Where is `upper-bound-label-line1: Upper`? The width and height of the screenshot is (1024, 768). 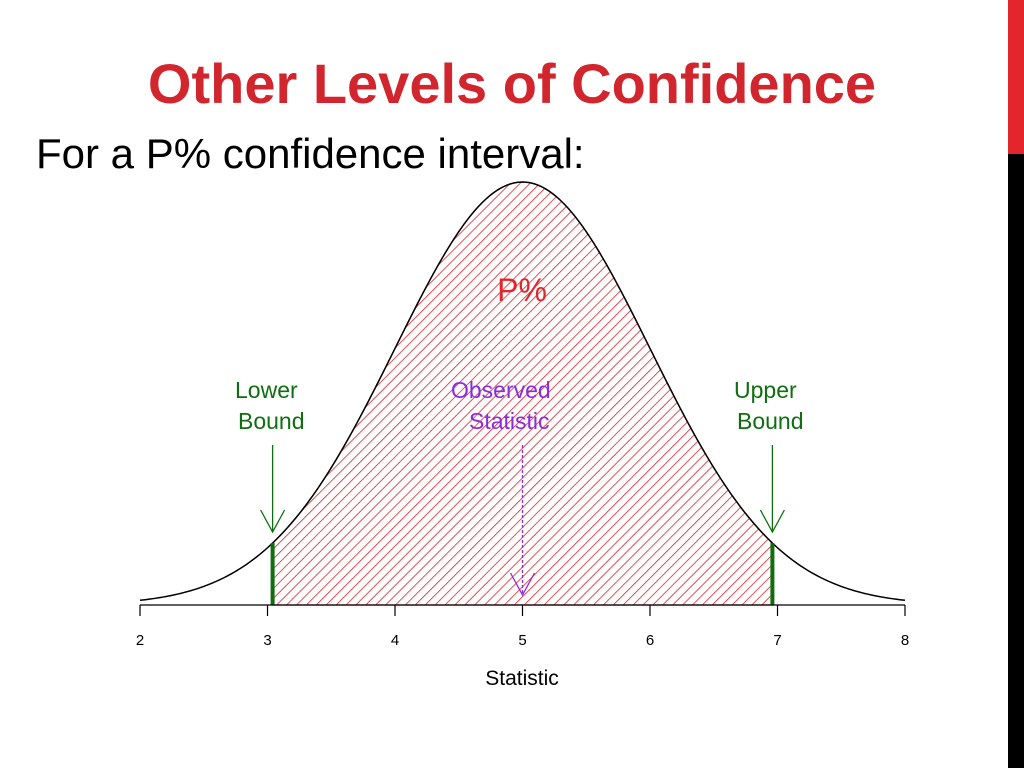
upper-bound-label-line1: Upper is located at coordinates (765, 390).